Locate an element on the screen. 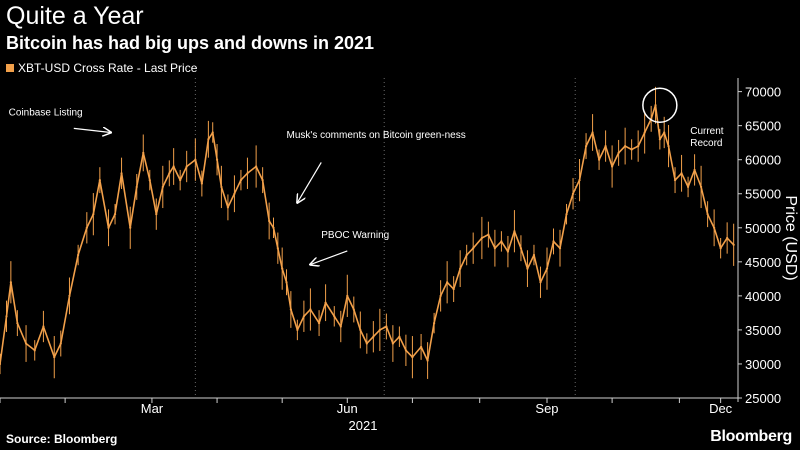 Image resolution: width=800 pixels, height=450 pixels. annotation-label: Coinbase Listing is located at coordinates (46, 112).